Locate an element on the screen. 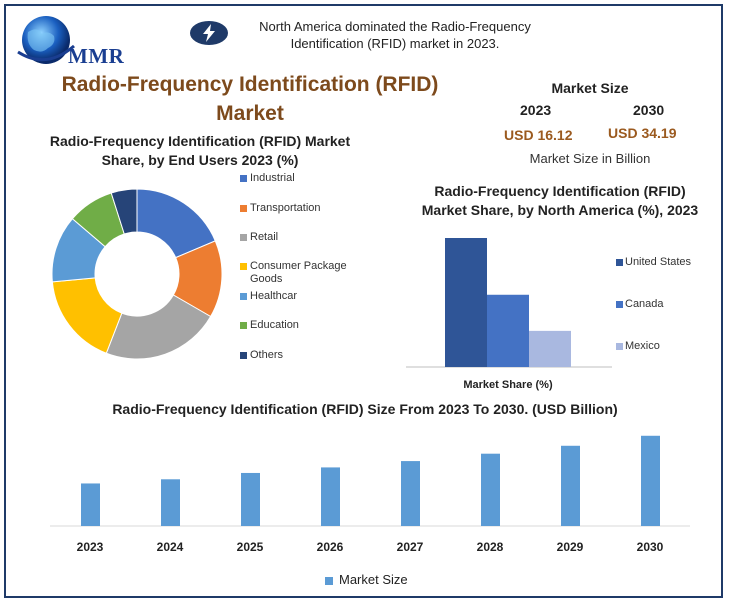  market-size-year-end: 2030 is located at coordinates (649, 110).